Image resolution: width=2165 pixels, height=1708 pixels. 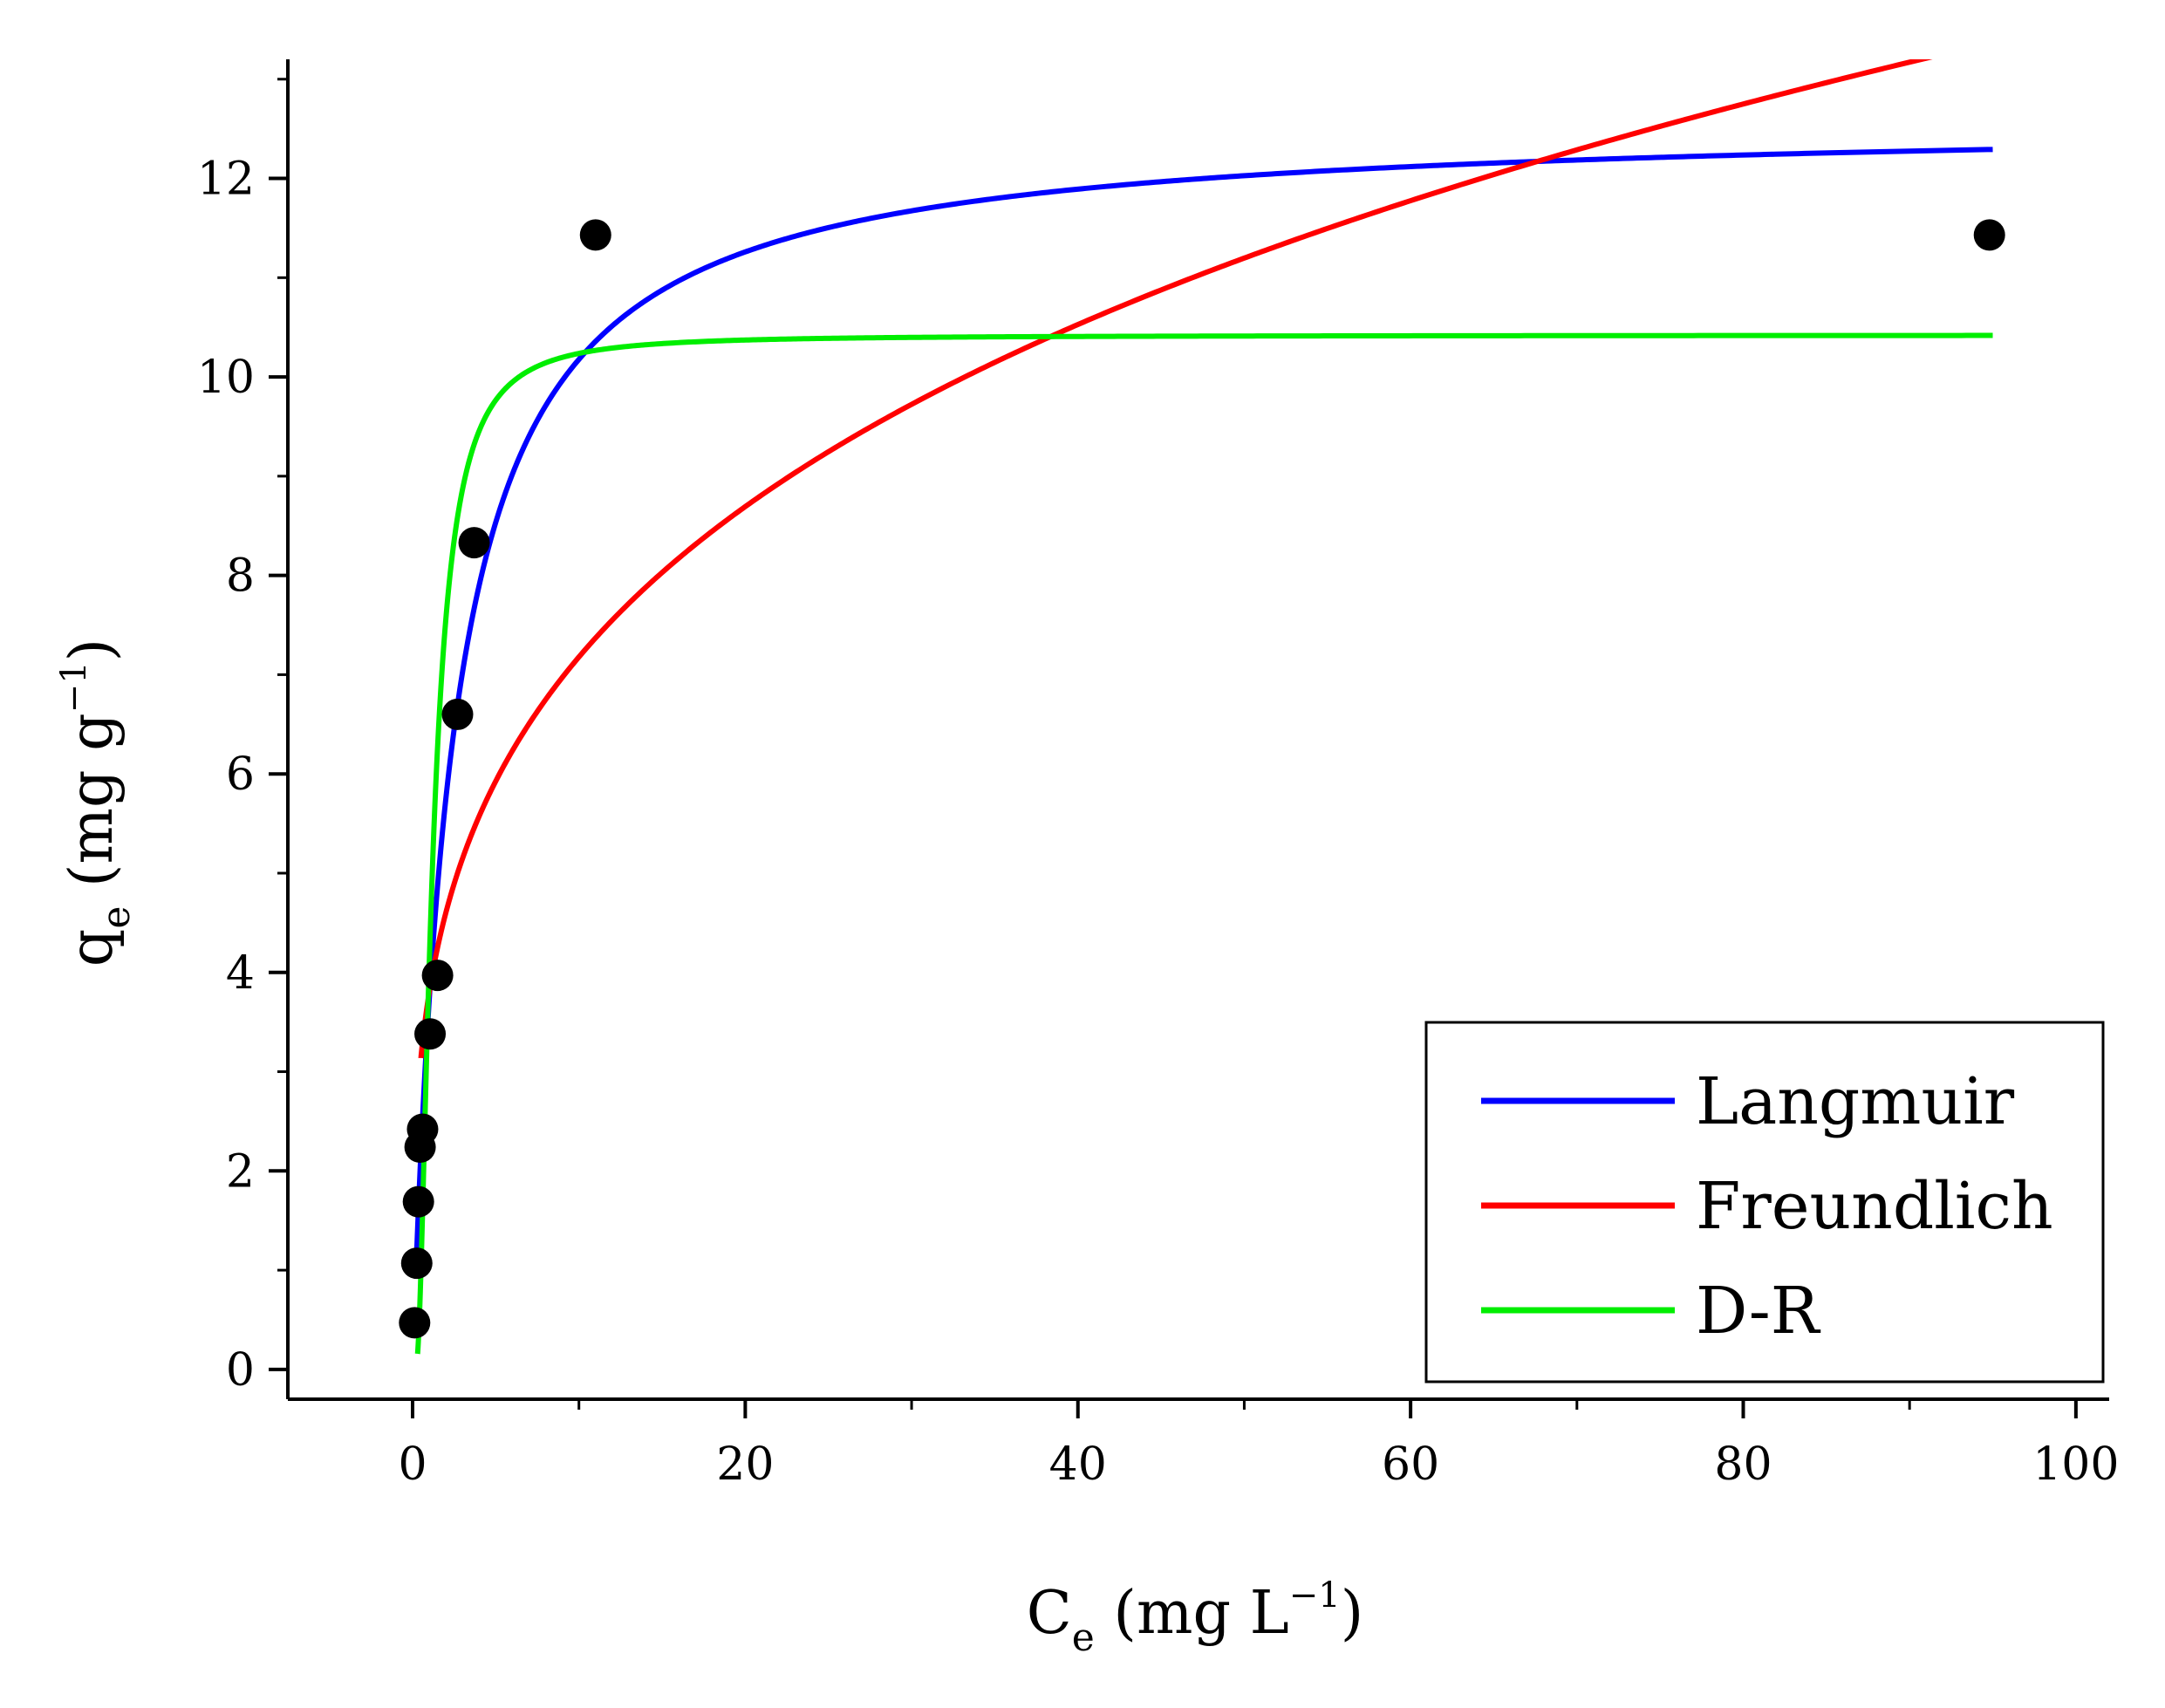 What do you see at coordinates (240, 973) in the screenshot?
I see `y-tick-label: 4` at bounding box center [240, 973].